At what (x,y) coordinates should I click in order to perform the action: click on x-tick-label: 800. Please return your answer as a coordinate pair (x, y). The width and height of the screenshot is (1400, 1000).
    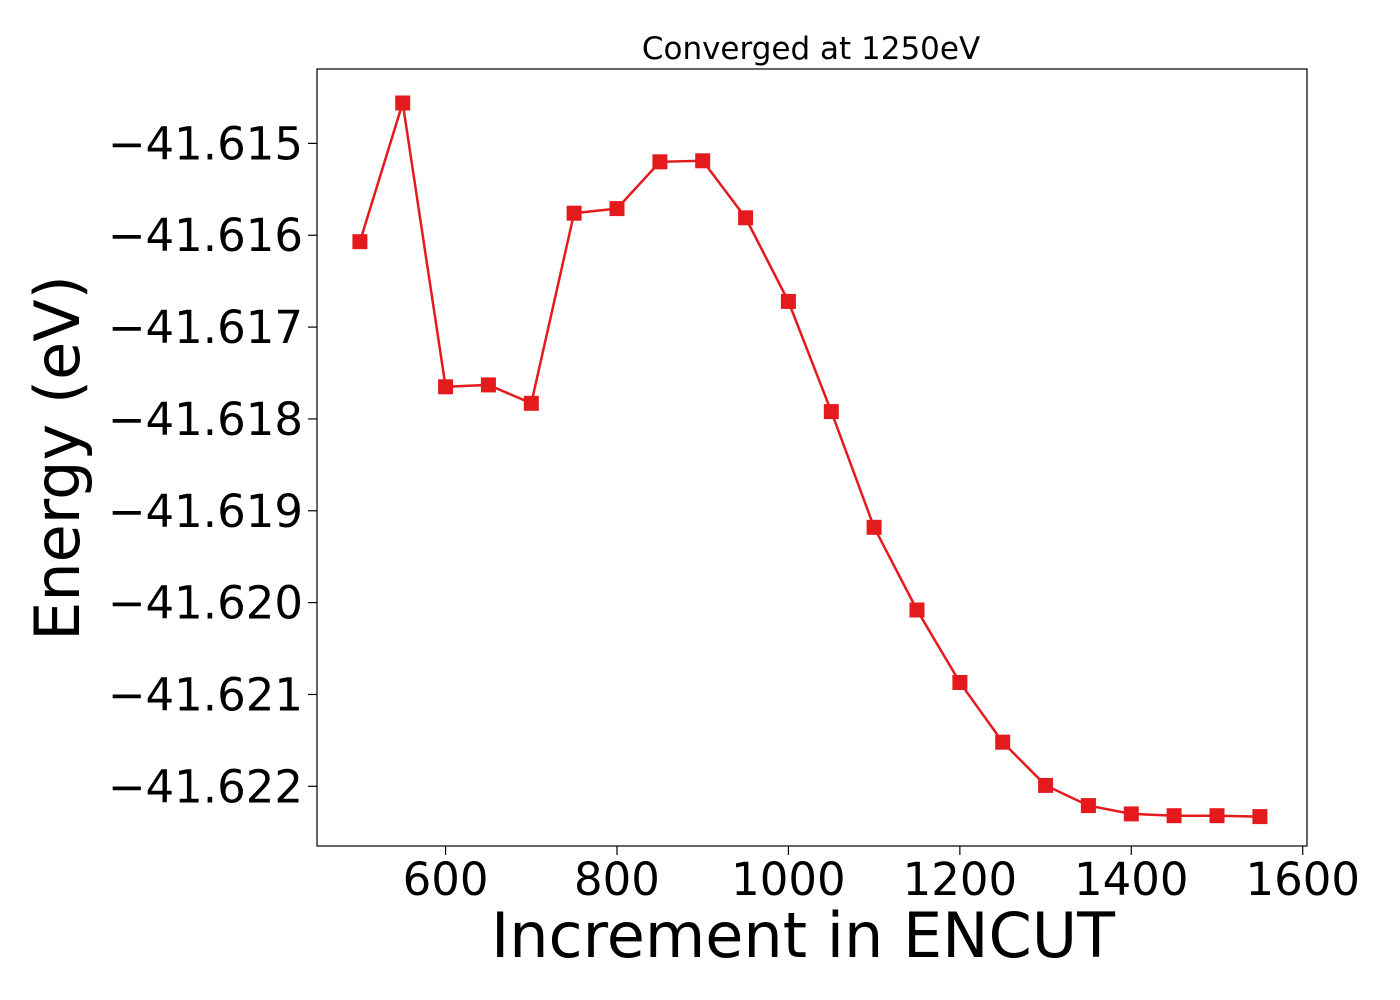
    Looking at the image, I should click on (617, 879).